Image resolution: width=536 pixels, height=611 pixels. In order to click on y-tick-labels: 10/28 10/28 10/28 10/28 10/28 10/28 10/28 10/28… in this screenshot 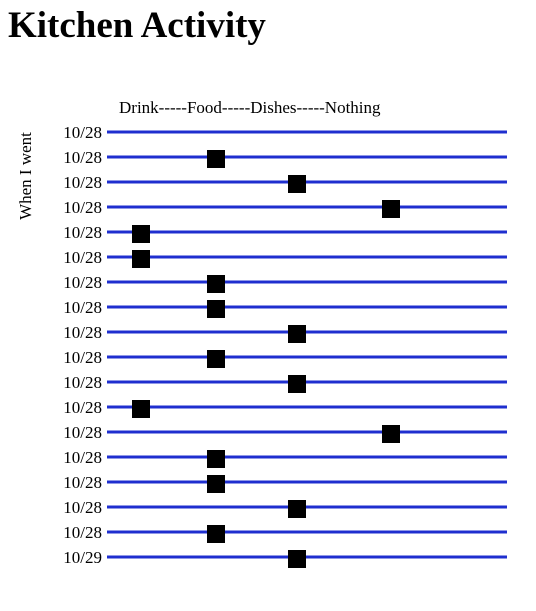, I will do `click(82, 345)`.